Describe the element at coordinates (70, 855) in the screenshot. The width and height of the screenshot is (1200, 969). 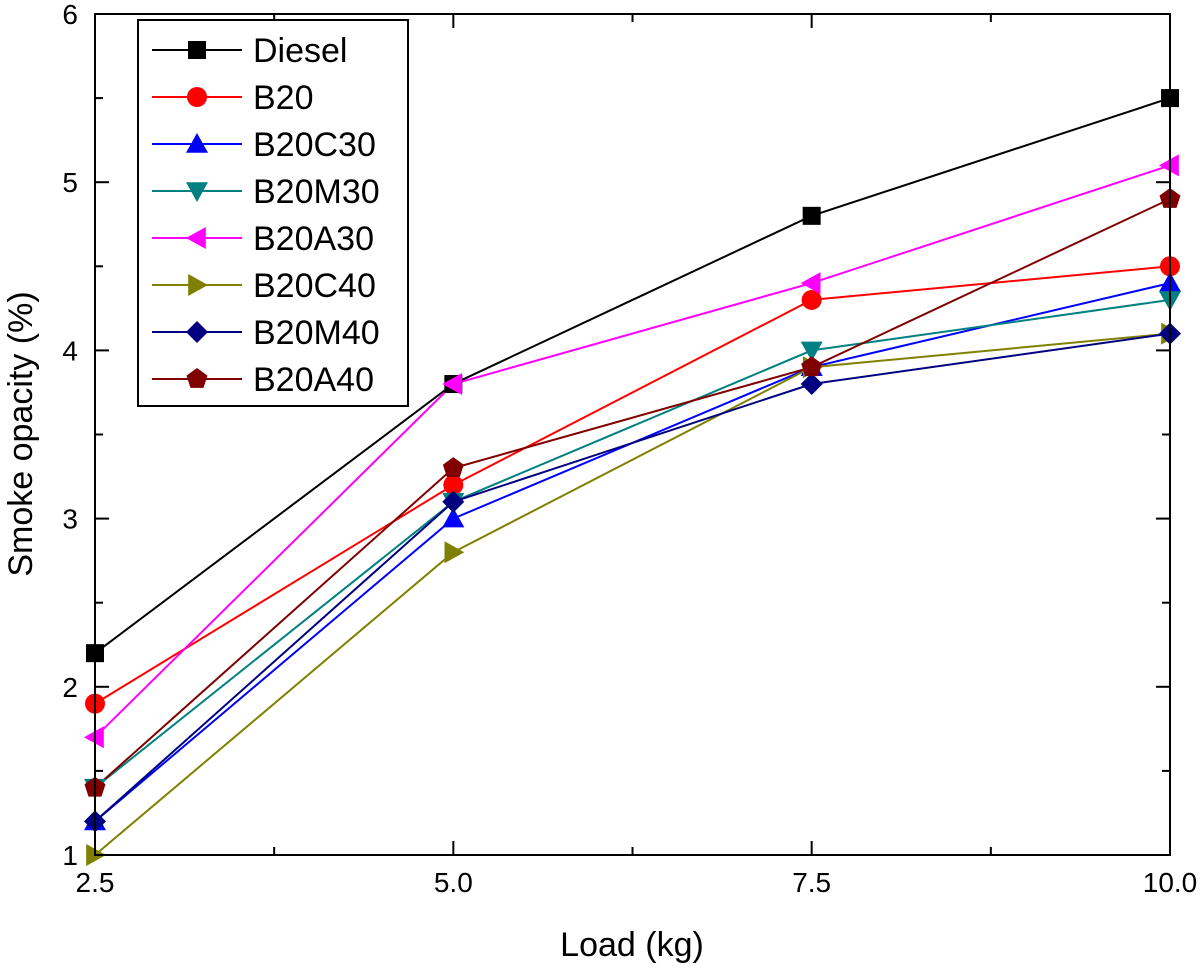
I see `y-tick-label: 1` at that location.